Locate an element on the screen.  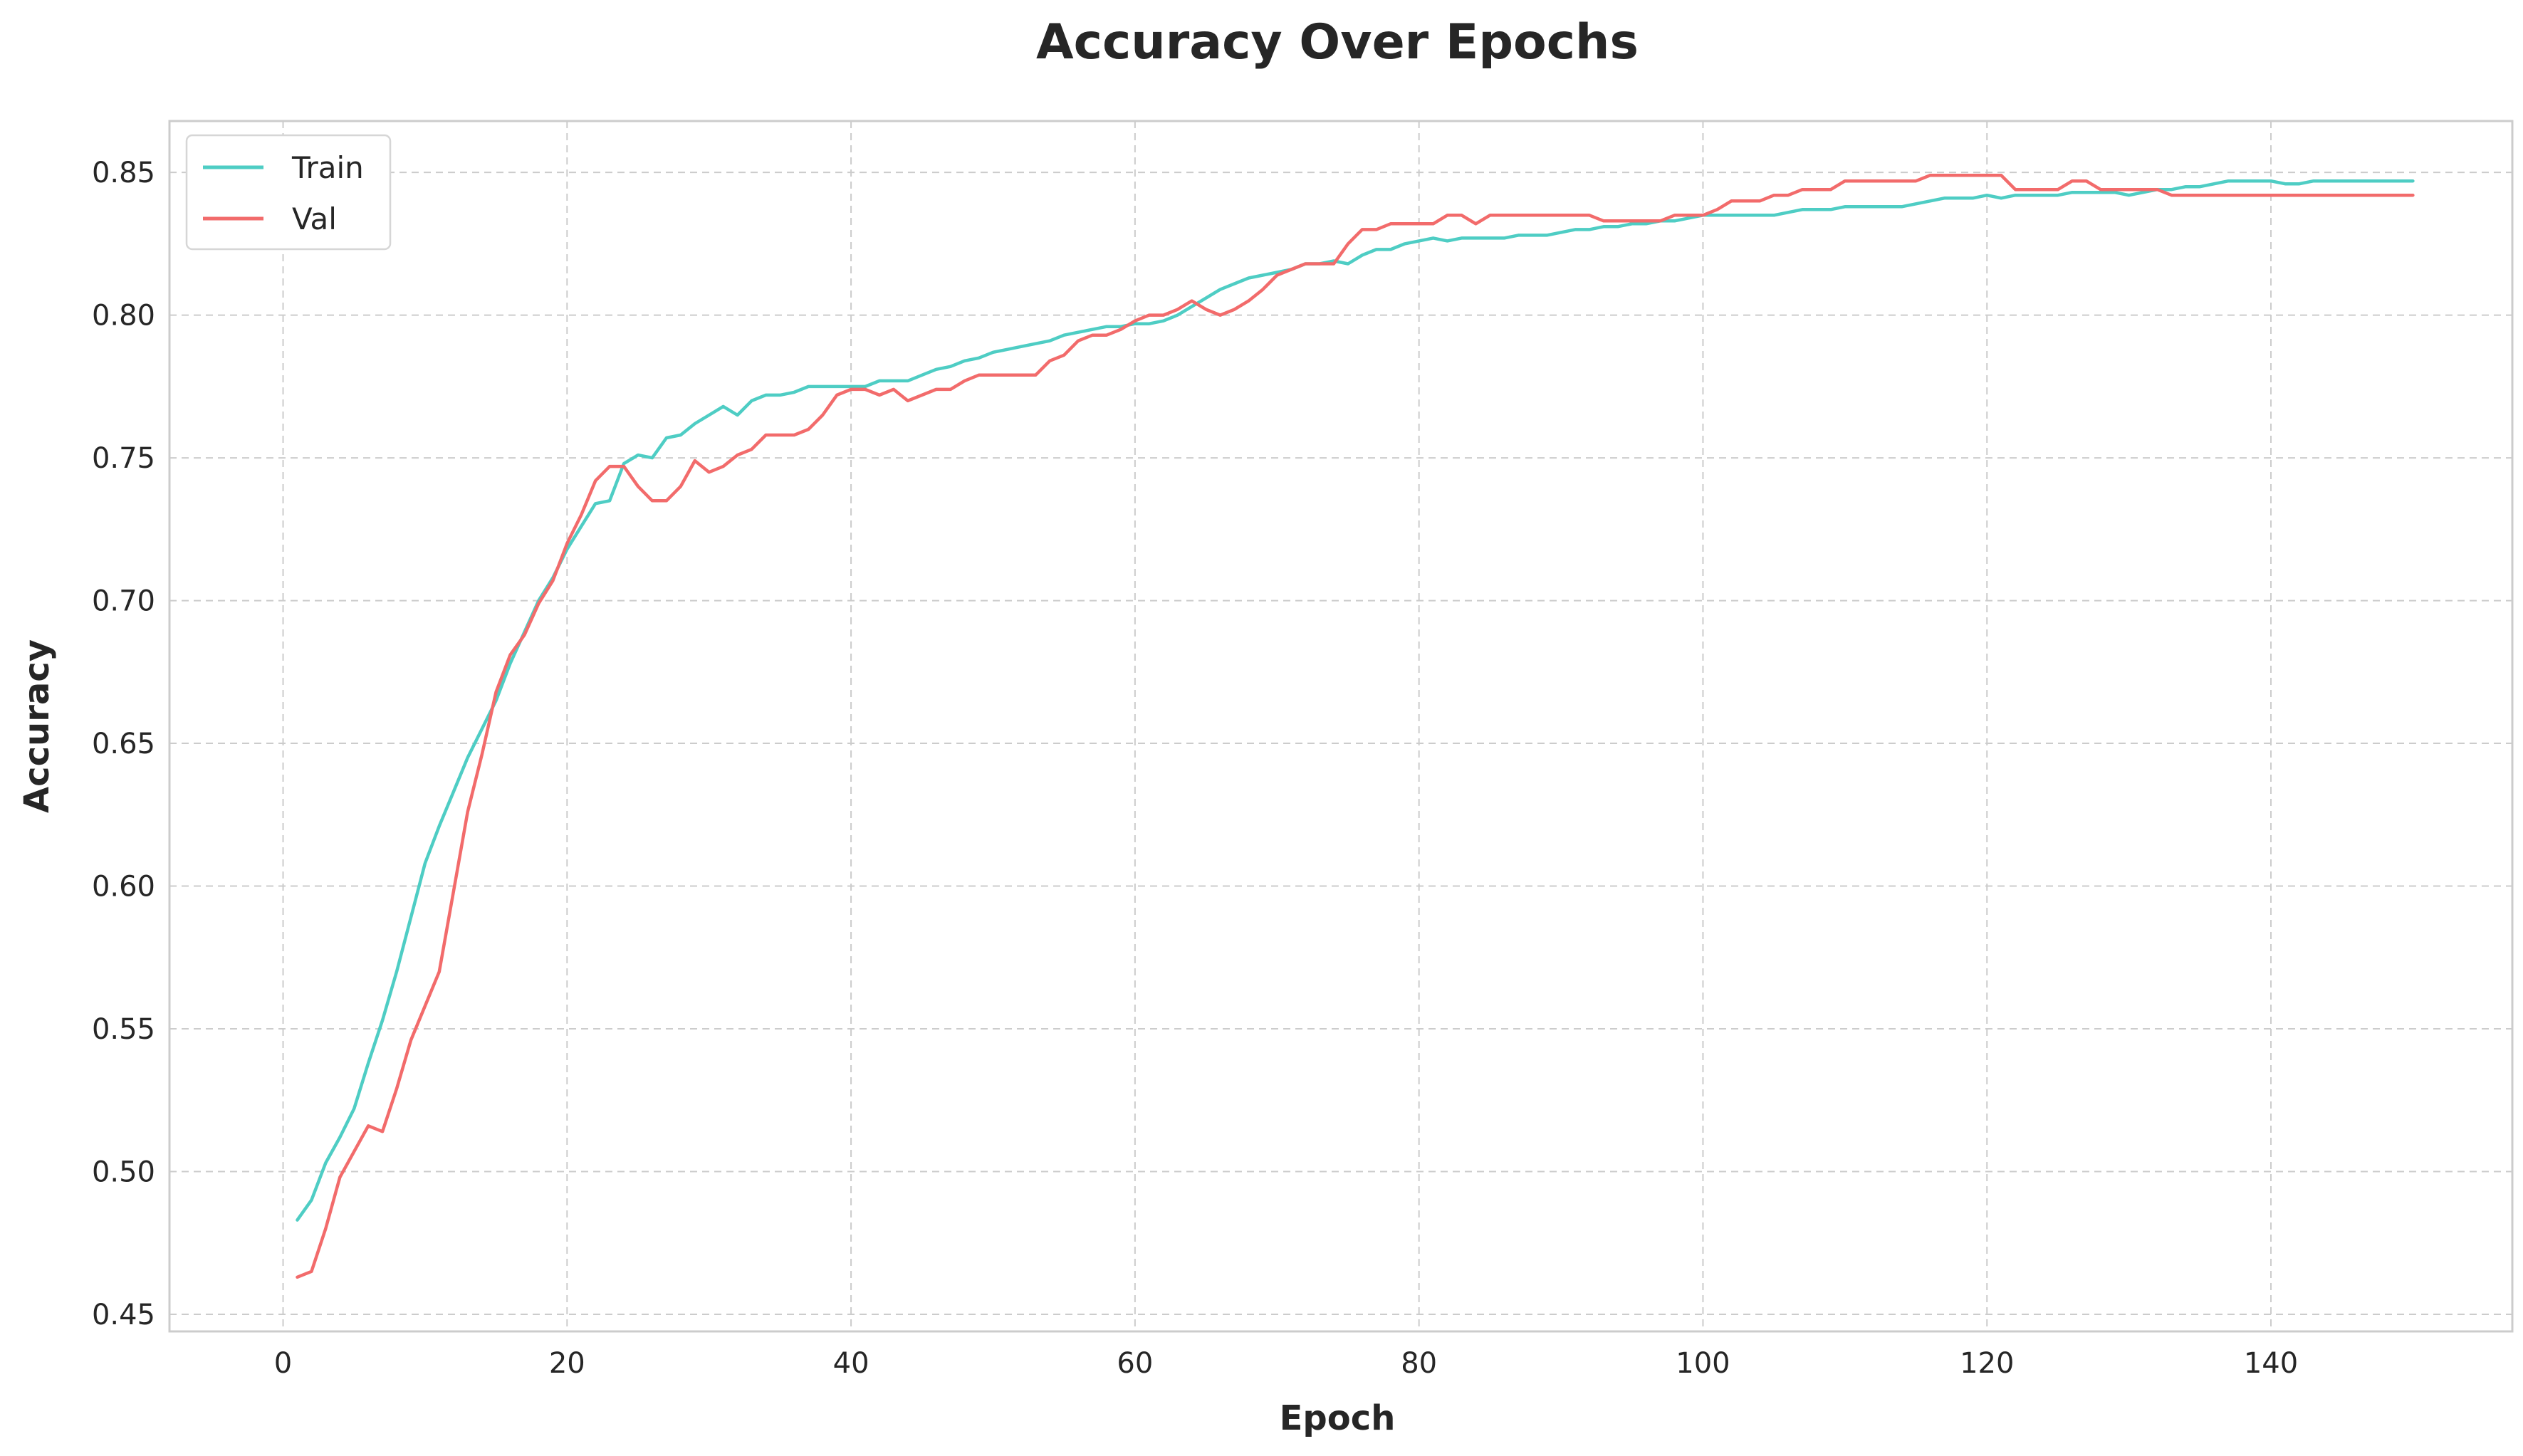
x-tick-label: 100 is located at coordinates (1703, 1363).